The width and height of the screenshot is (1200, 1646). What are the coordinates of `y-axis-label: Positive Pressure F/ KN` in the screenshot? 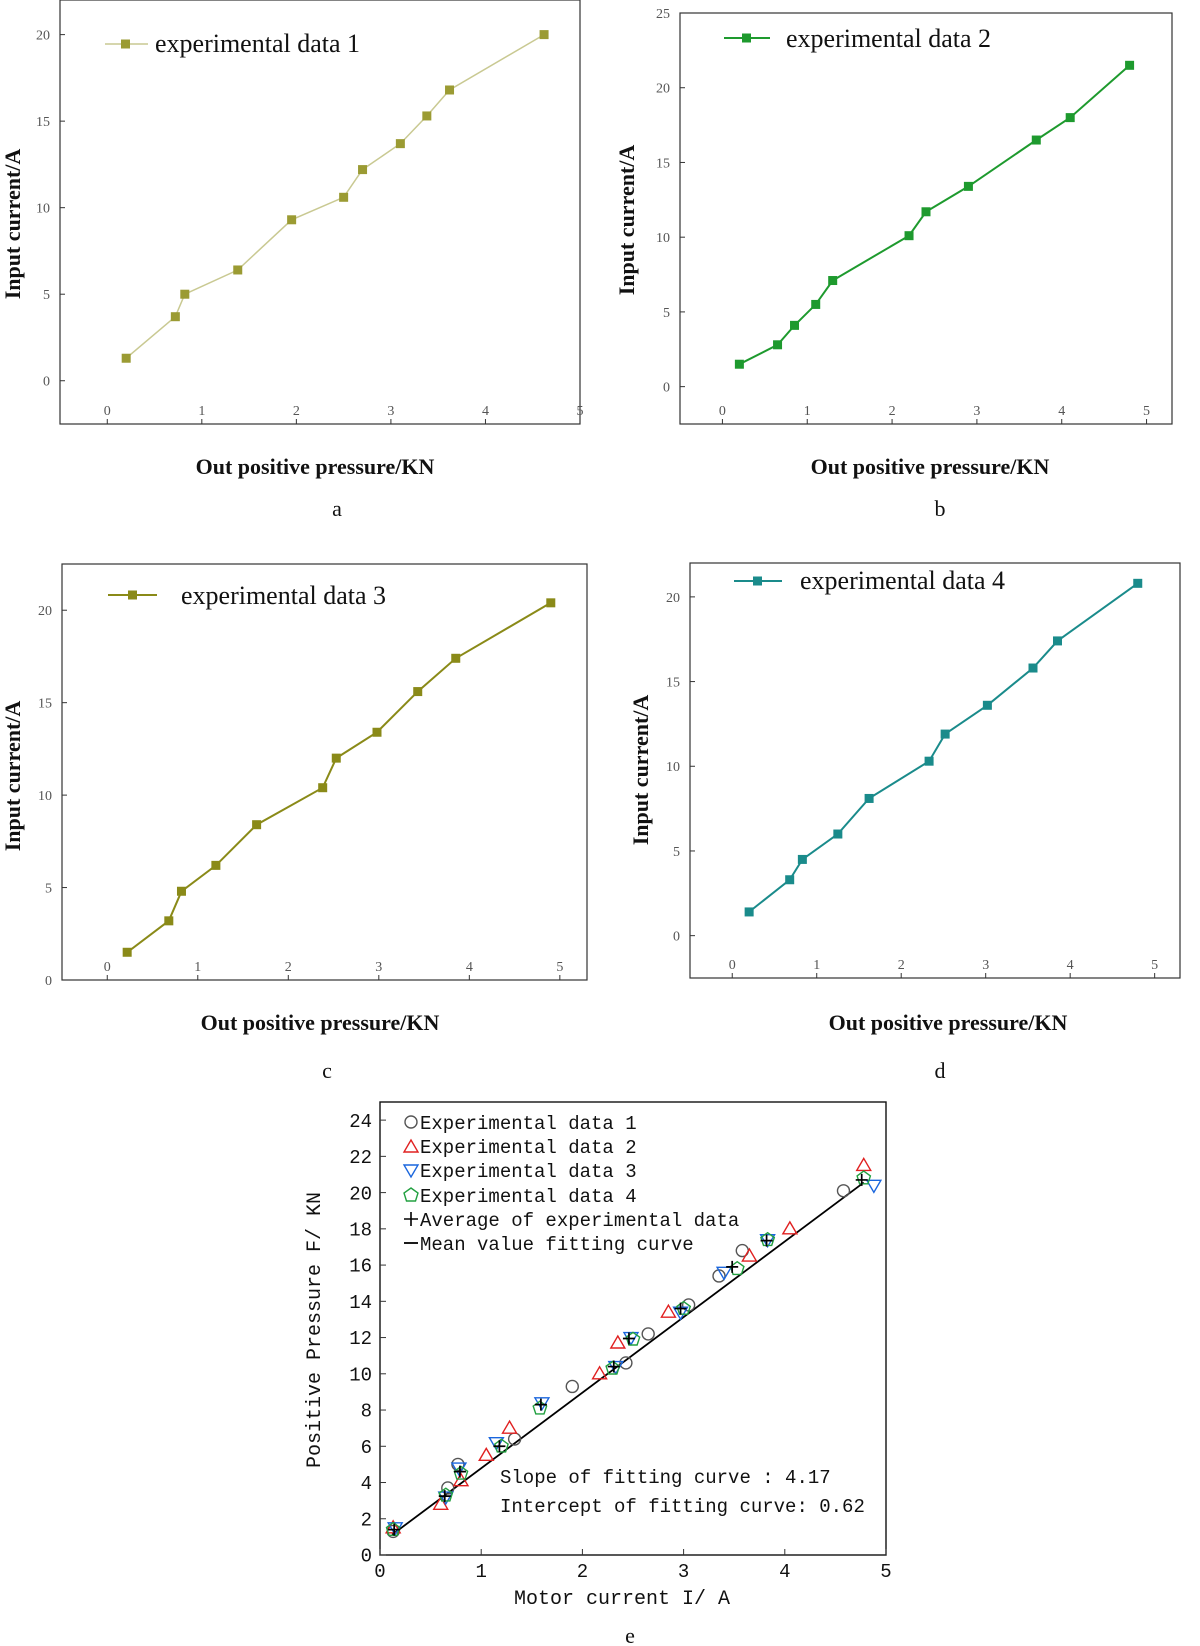 It's located at (315, 1330).